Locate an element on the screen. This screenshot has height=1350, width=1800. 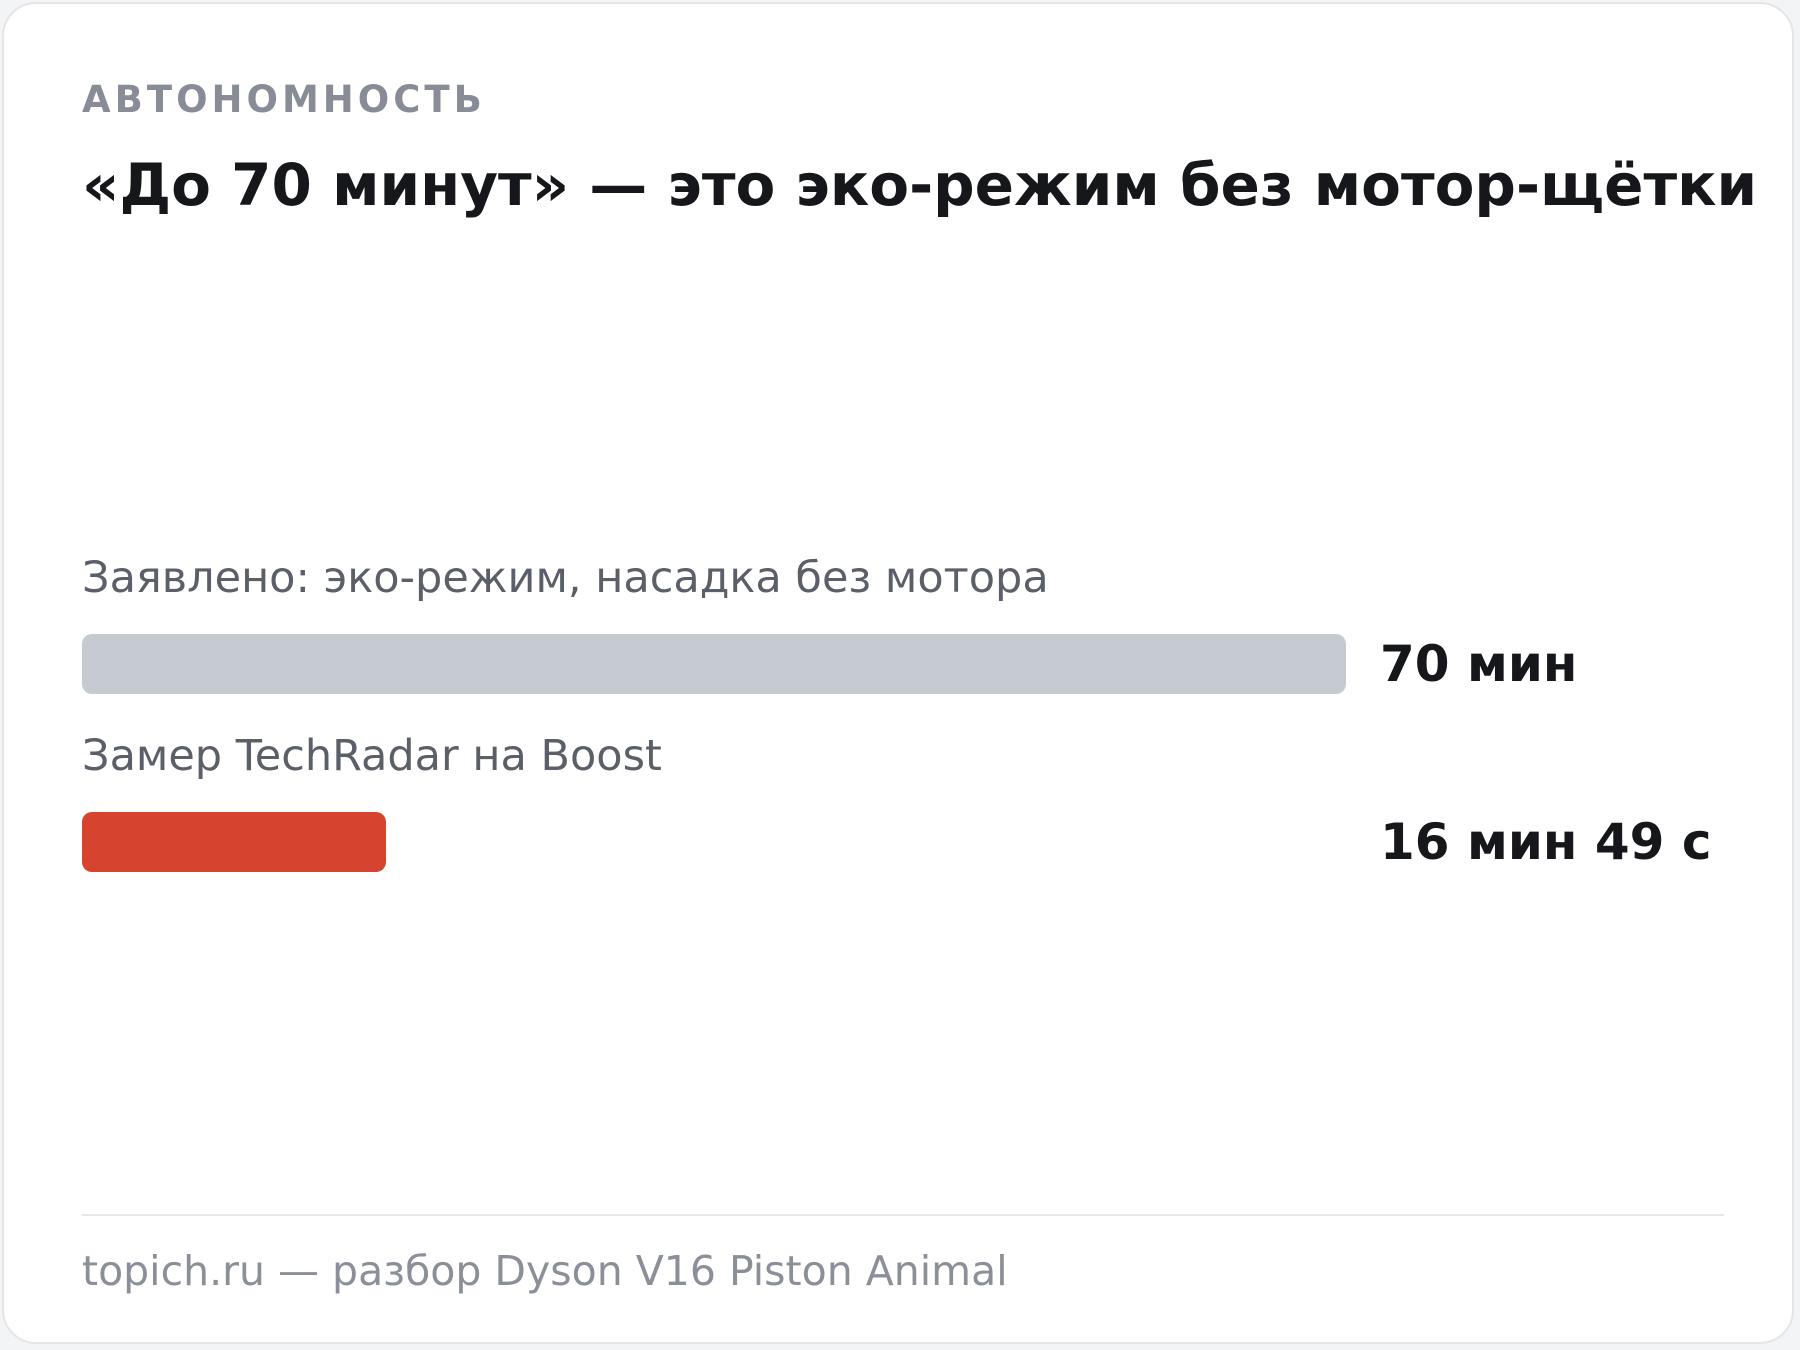
bar-value-1: 70 мин is located at coordinates (1479, 664).